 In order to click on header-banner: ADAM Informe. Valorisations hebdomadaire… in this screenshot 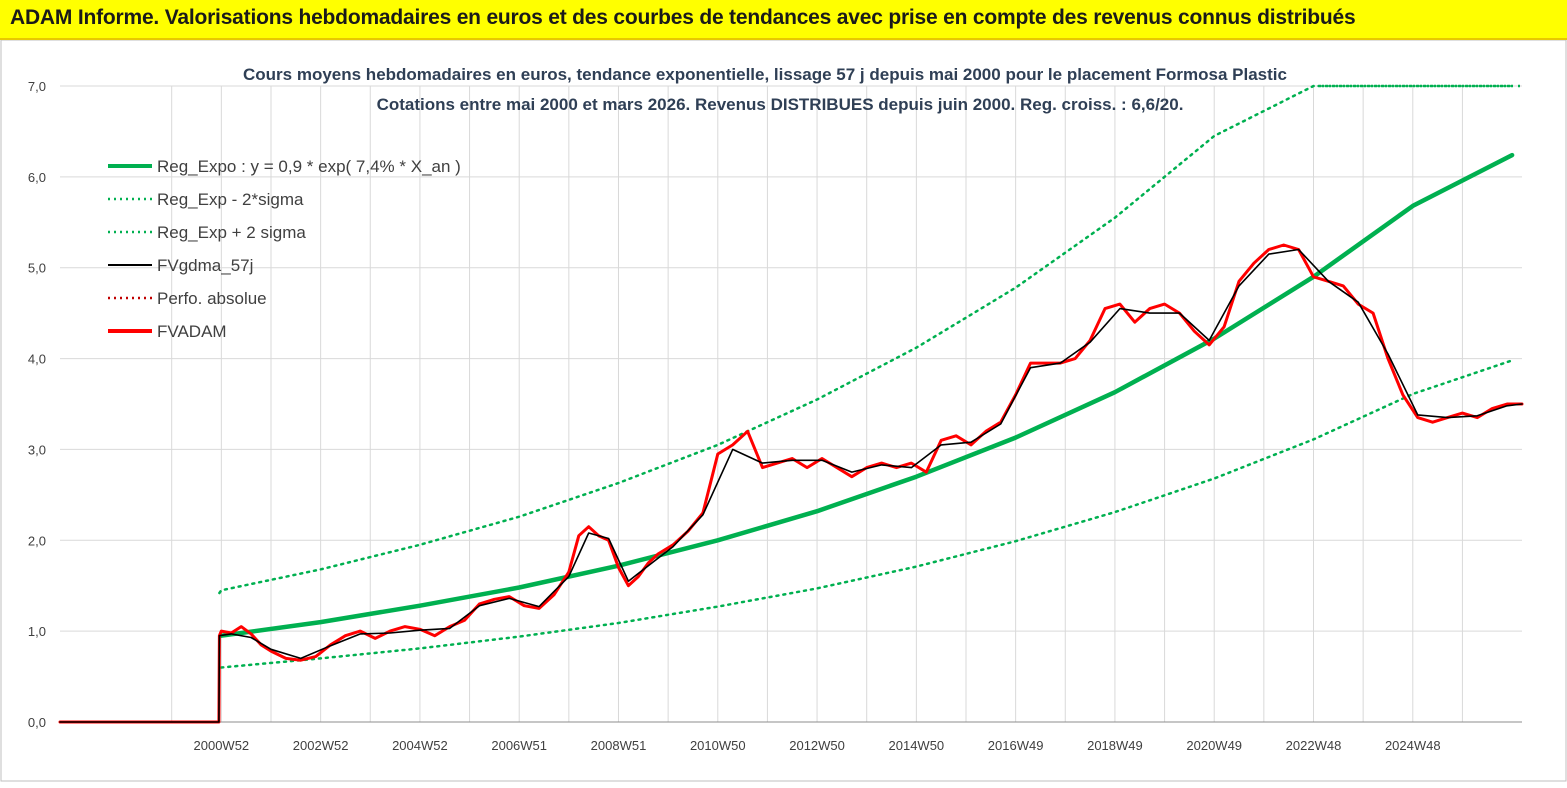, I will do `click(783, 20)`.